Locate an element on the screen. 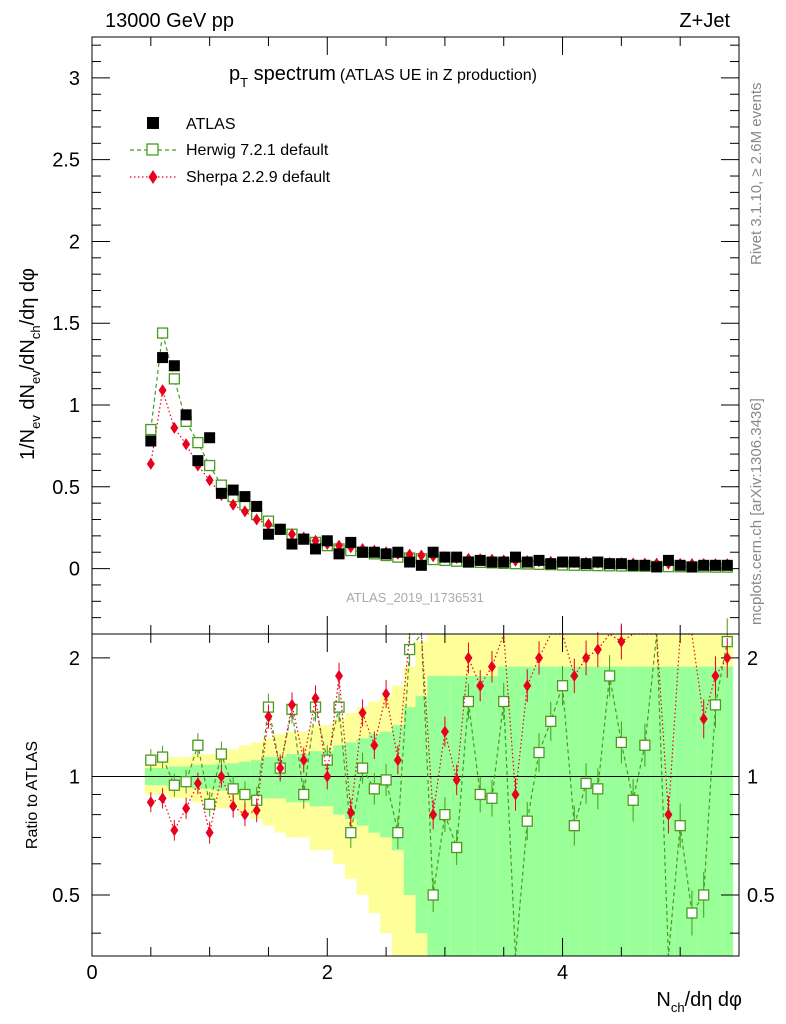 The image size is (786, 1024). title-note: (ATLAS UE in Z production) is located at coordinates (438, 75).